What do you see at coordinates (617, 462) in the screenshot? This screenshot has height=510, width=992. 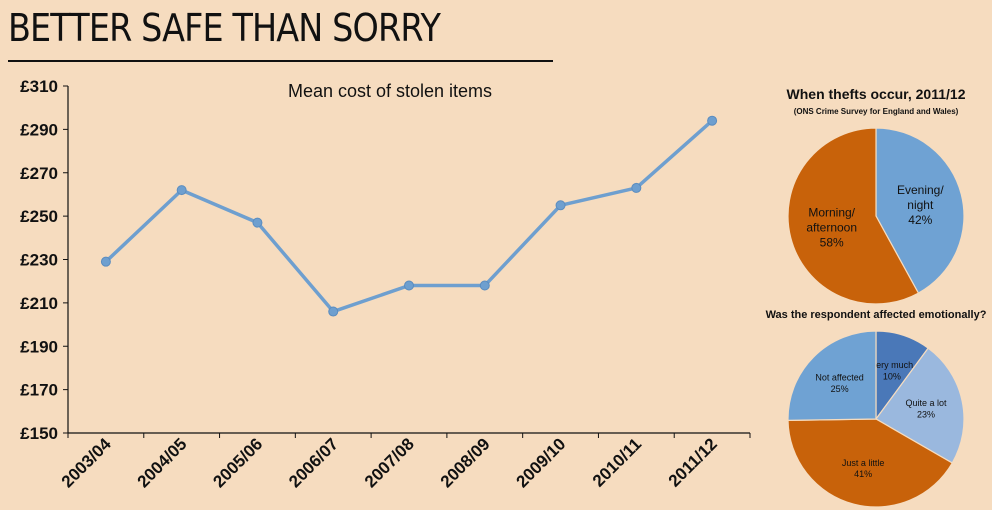 I see `x-tick-label: 2010/11` at bounding box center [617, 462].